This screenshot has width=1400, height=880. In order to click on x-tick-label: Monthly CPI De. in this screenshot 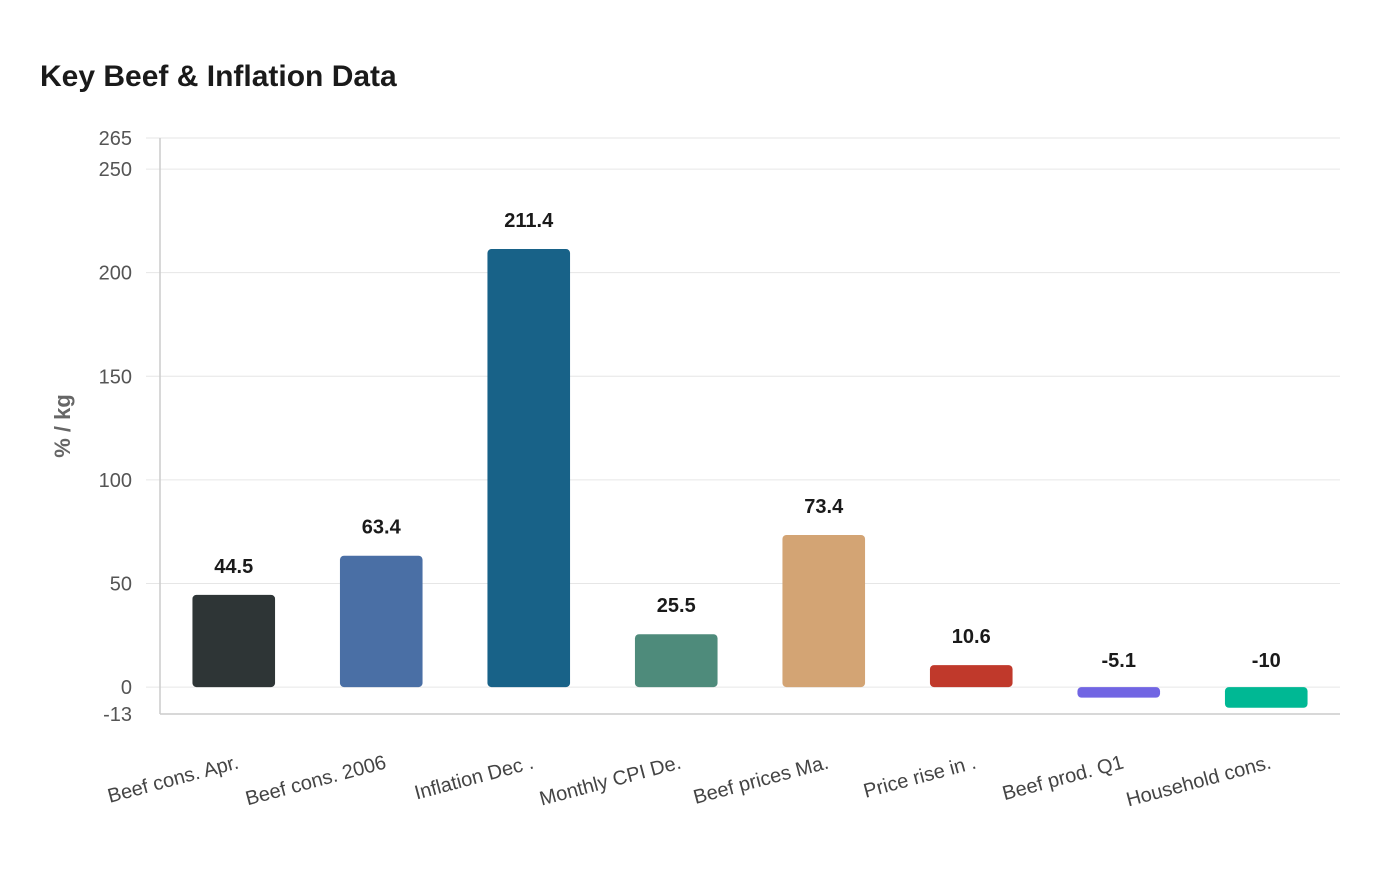, I will do `click(610, 781)`.